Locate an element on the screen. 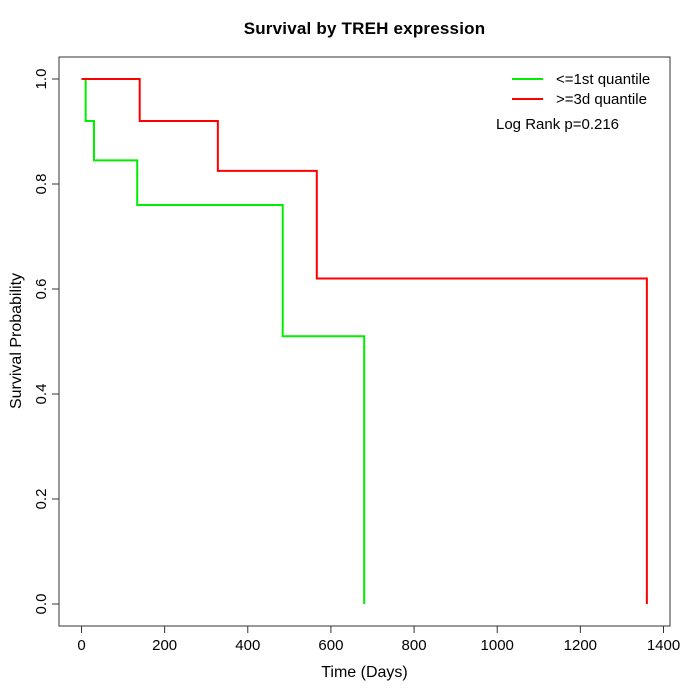  x-axis-tick-label: 200 is located at coordinates (164, 645).